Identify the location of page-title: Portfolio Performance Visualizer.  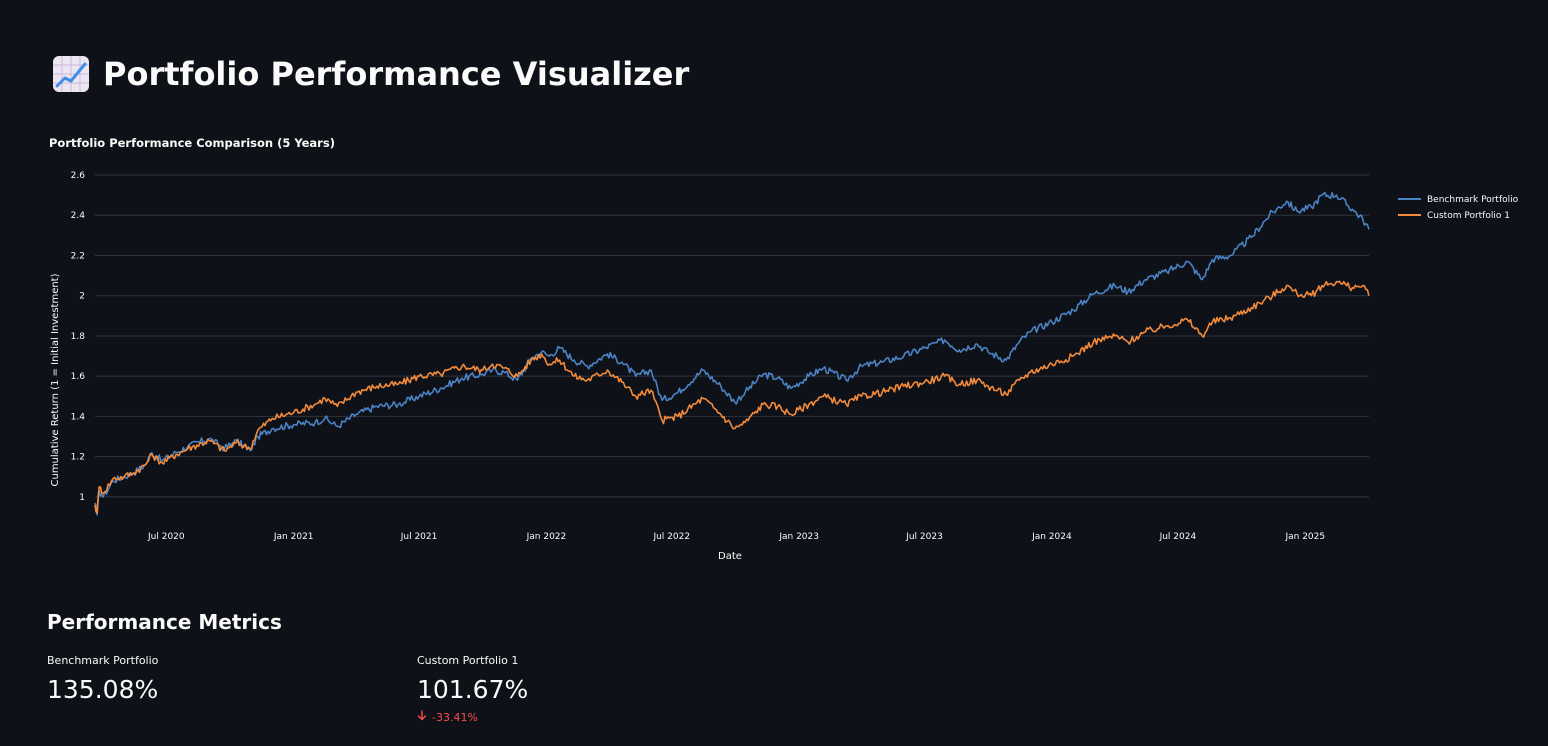
(396, 74).